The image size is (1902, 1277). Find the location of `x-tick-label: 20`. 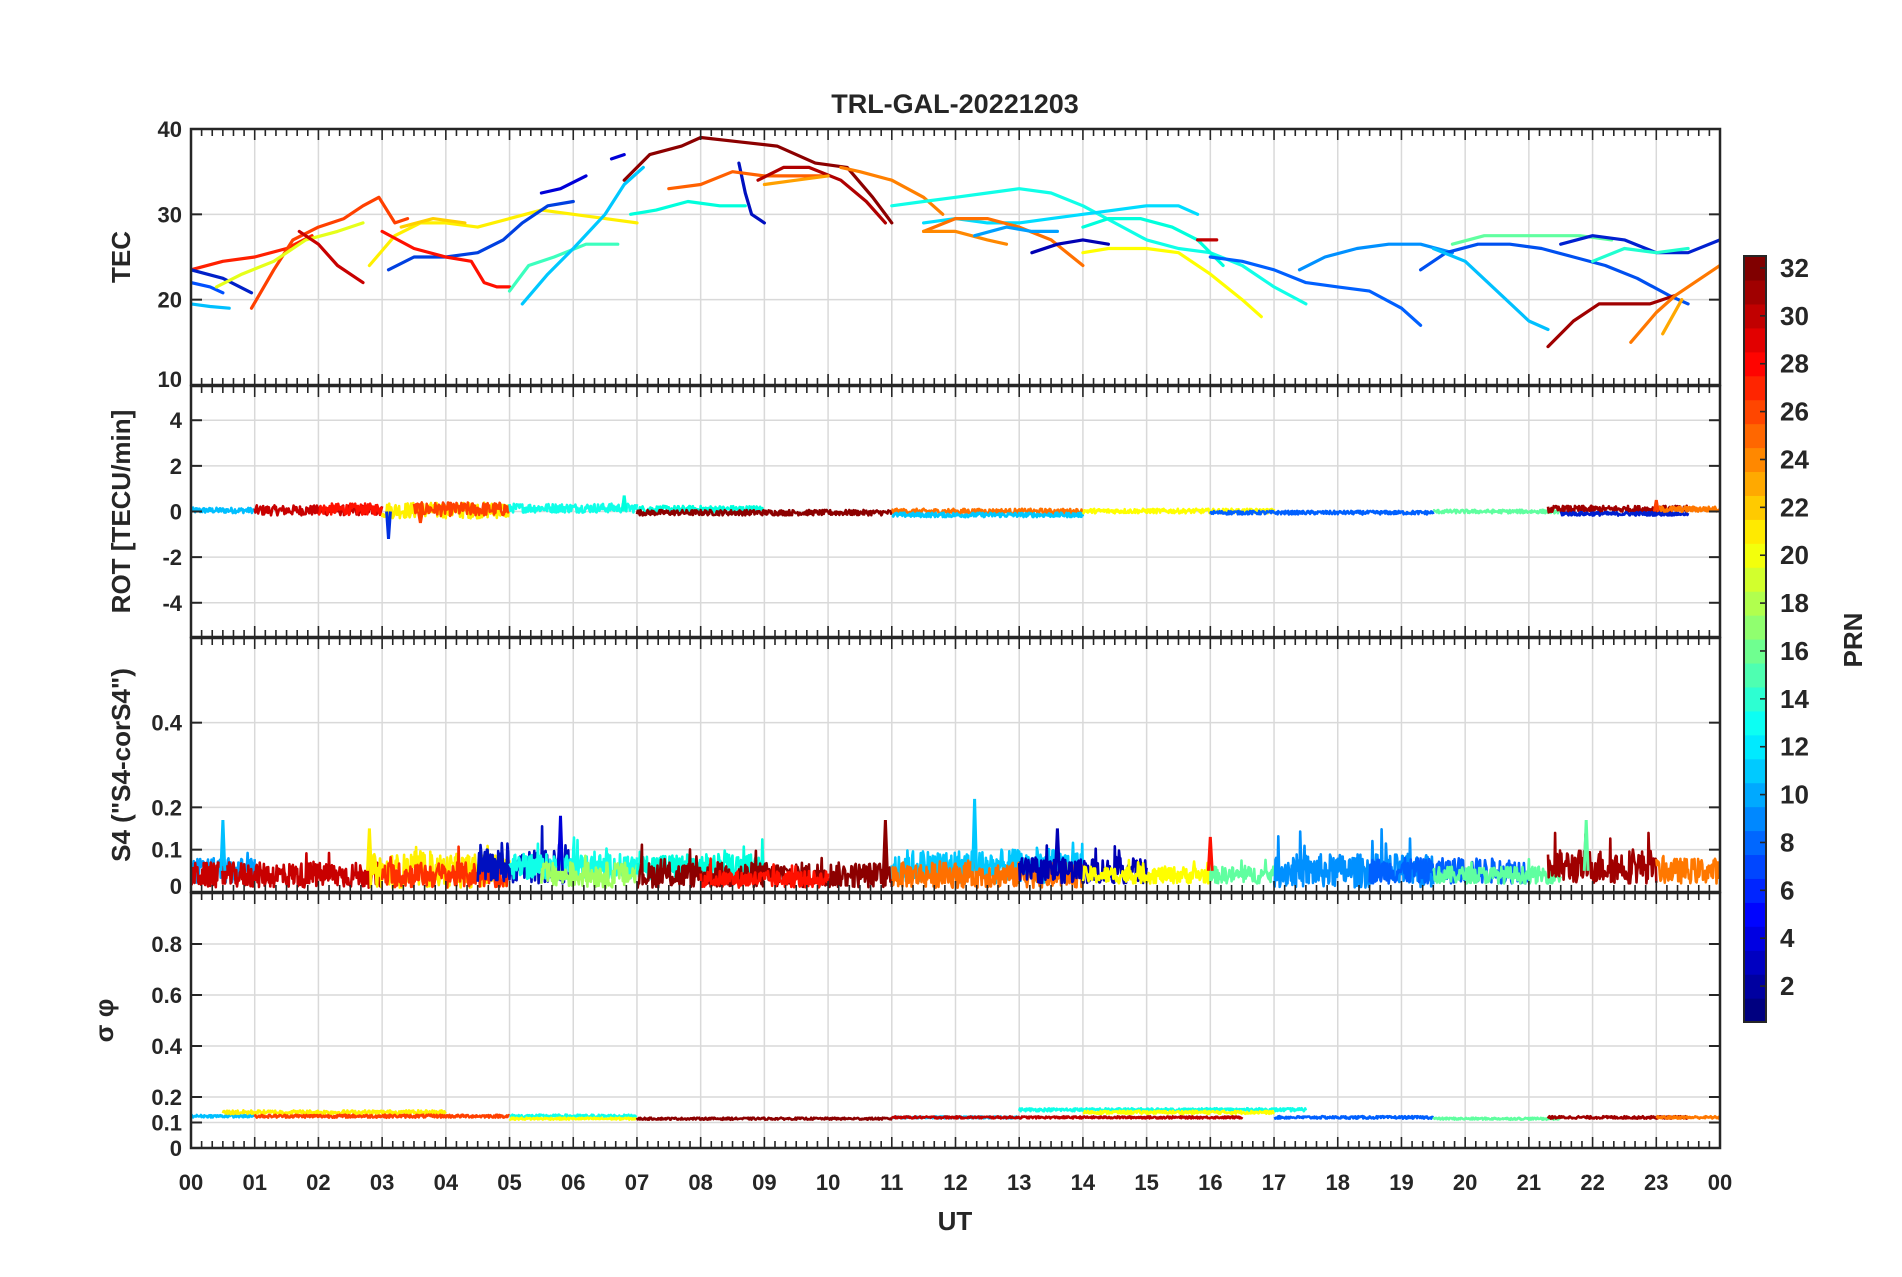

x-tick-label: 20 is located at coordinates (1465, 1182).